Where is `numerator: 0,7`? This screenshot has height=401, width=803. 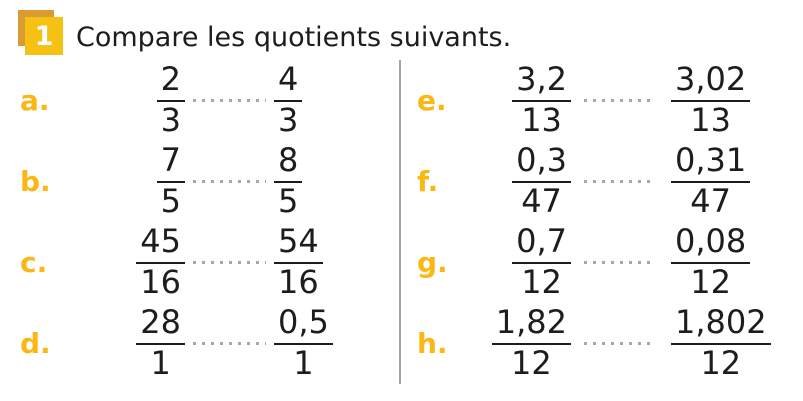 numerator: 0,7 is located at coordinates (541, 241).